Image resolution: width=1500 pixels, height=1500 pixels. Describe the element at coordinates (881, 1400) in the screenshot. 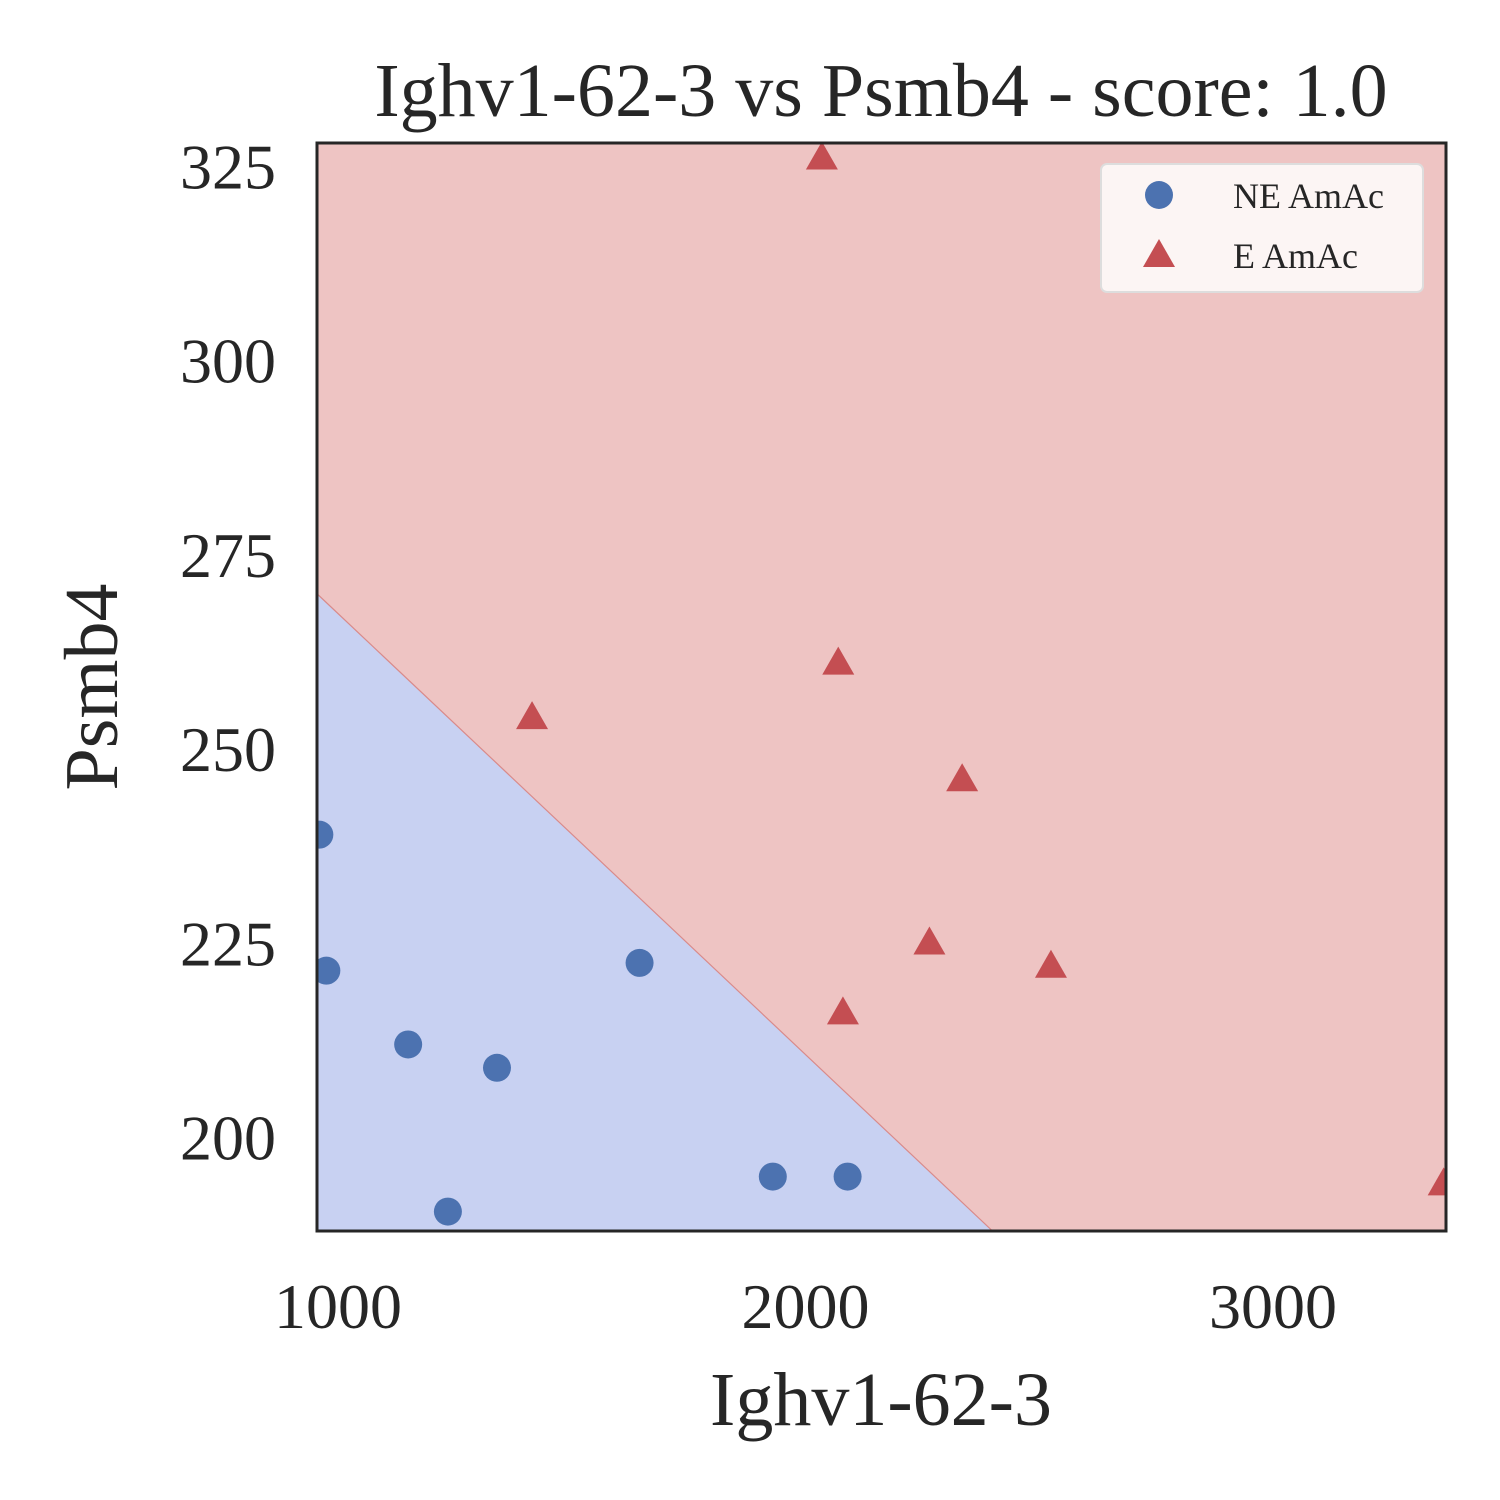

I see `x-axis-label: Ighv1-62-3` at that location.